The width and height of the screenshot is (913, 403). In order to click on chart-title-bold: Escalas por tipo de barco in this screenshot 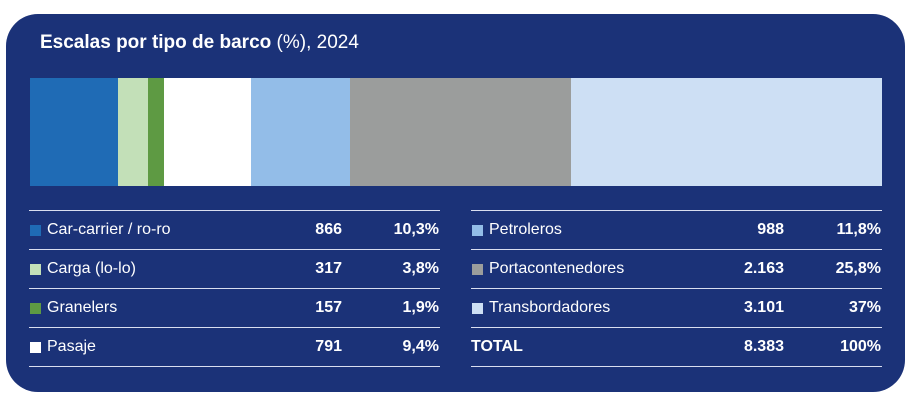, I will do `click(156, 42)`.